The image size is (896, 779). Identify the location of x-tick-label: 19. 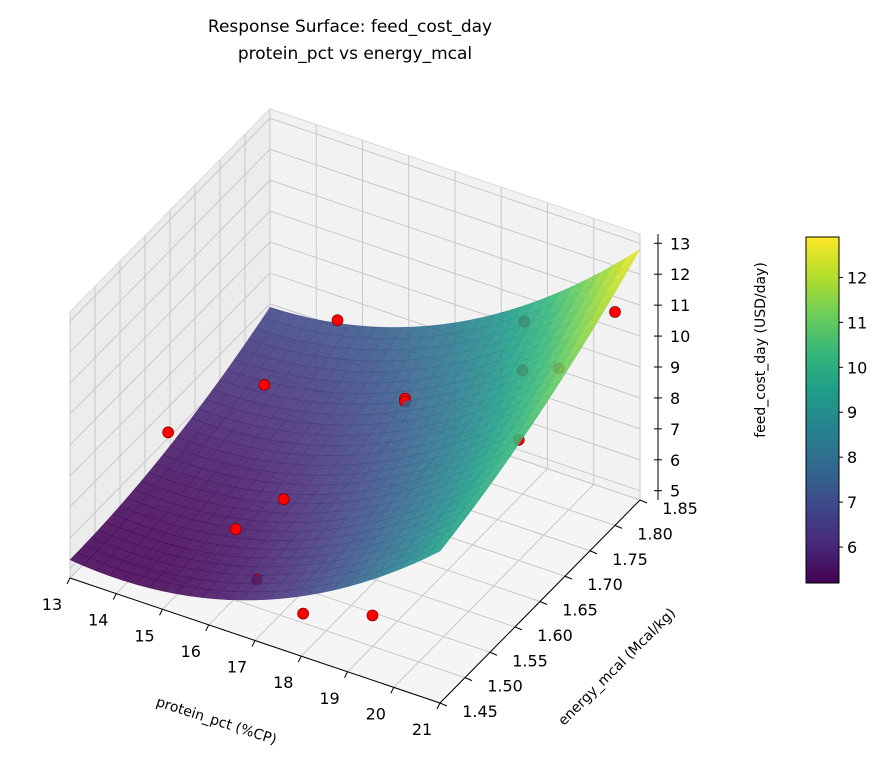
(329, 698).